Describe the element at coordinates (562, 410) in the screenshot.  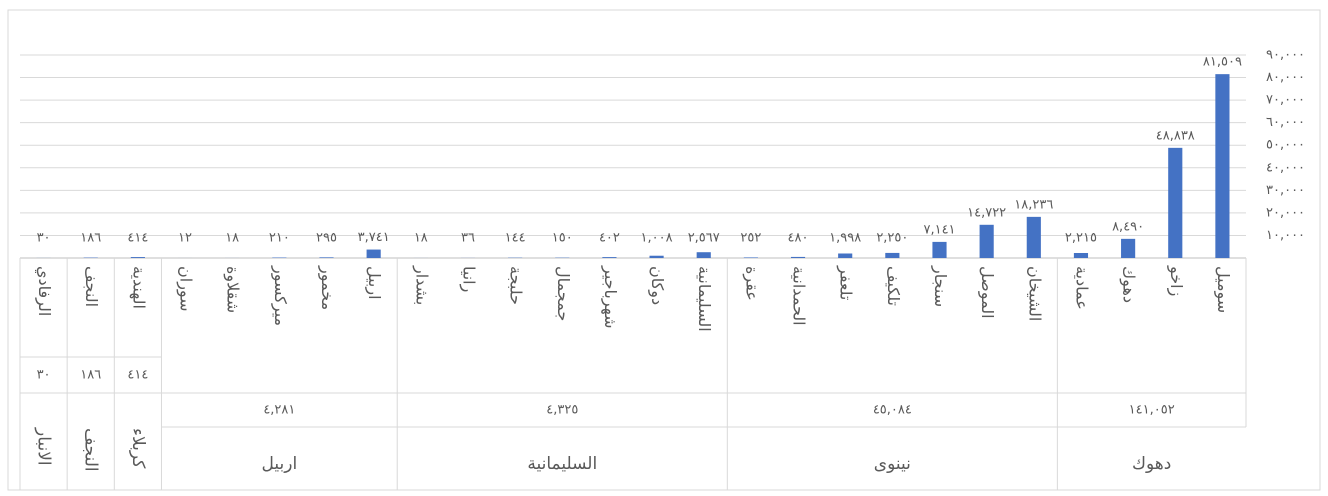
I see `group-total: ٤,٣٢٥` at that location.